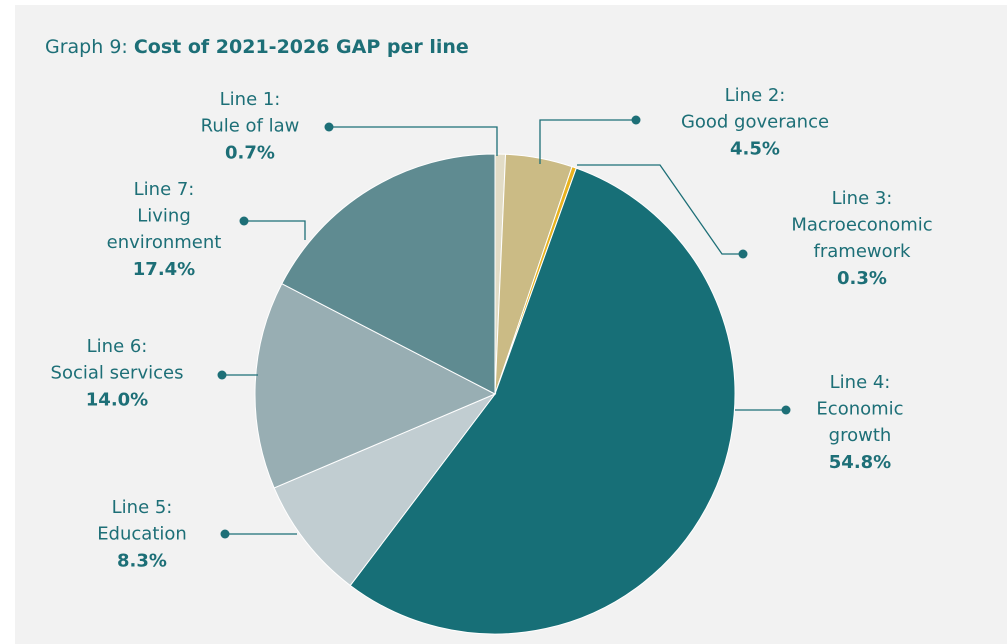 Image resolution: width=1007 pixels, height=644 pixels. What do you see at coordinates (250, 99) in the screenshot?
I see `label-line: Line 1:` at bounding box center [250, 99].